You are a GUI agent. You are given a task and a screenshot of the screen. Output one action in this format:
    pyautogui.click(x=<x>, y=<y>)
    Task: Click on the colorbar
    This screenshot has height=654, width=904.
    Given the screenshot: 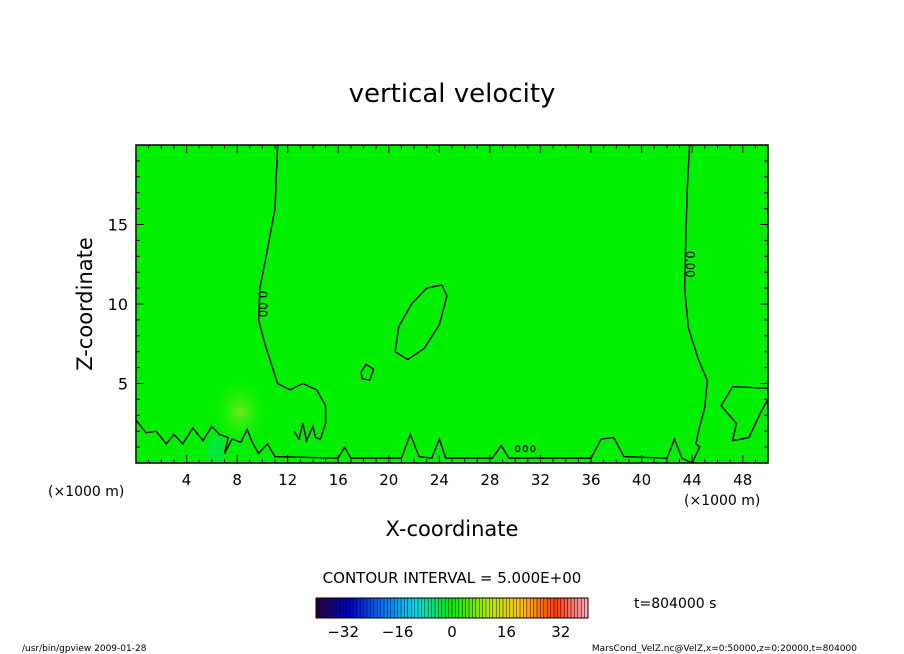 What is the action you would take?
    pyautogui.click(x=452, y=608)
    